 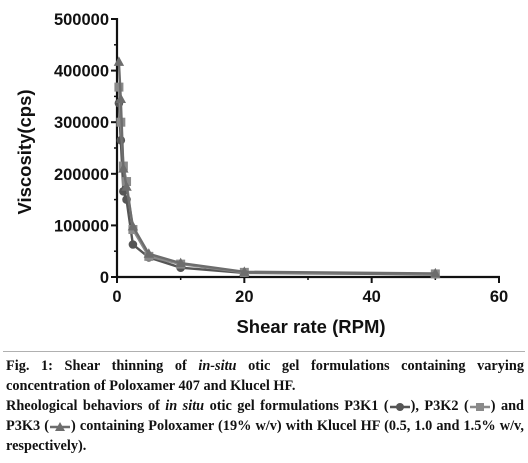 I want to click on y-tick-label: 200000, so click(x=81, y=175).